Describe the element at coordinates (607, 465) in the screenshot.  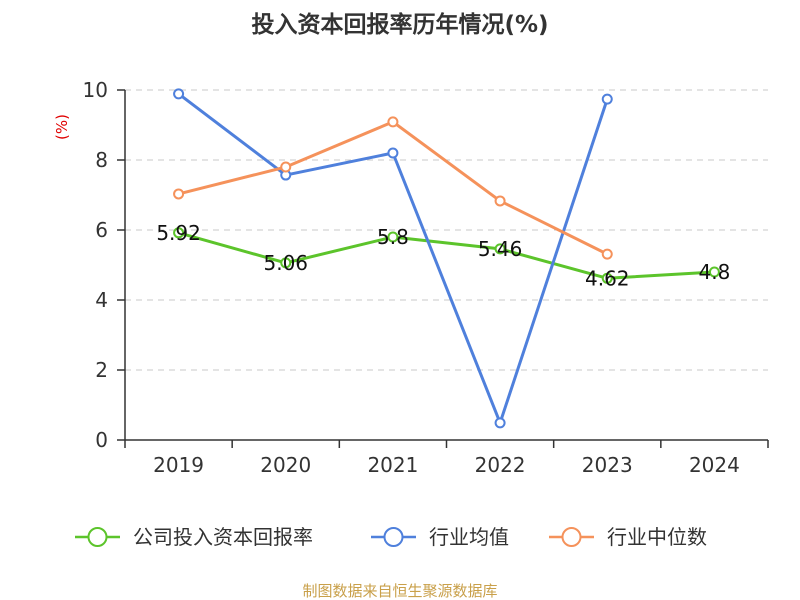
I see `x-tick-label: 2023` at that location.